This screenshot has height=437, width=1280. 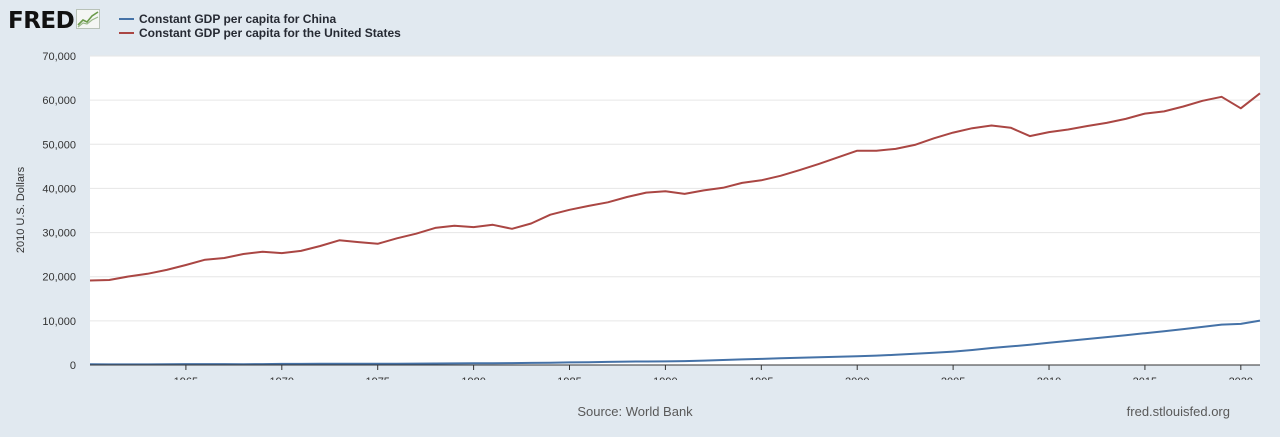 I want to click on y-tick-label: 60,000, so click(x=59, y=101).